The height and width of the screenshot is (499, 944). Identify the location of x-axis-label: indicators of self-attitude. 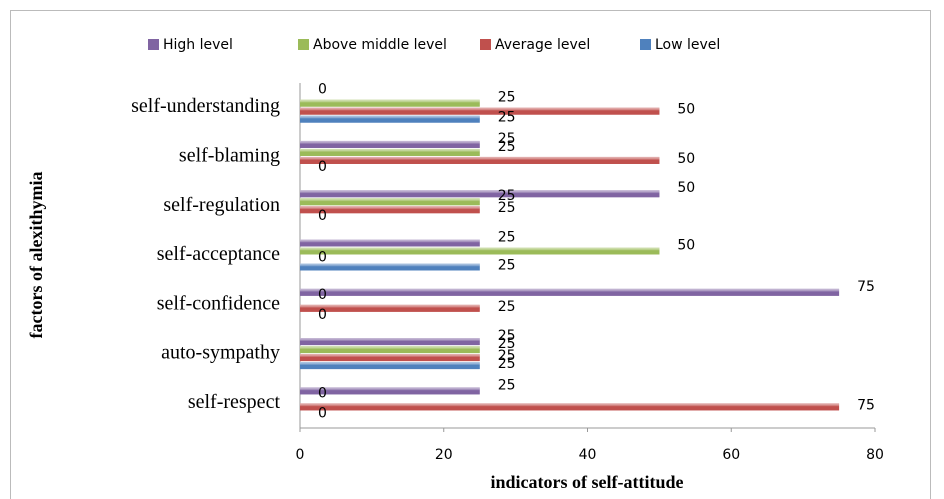
(587, 482).